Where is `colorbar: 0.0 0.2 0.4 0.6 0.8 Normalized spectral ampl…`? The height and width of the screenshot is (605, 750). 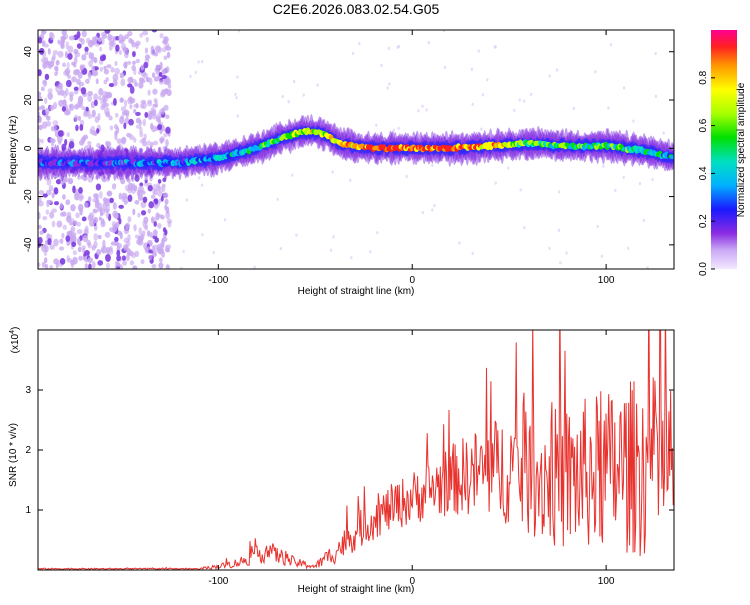 colorbar: 0.0 0.2 0.4 0.6 0.8 Normalized spectral ampl… is located at coordinates (722, 153).